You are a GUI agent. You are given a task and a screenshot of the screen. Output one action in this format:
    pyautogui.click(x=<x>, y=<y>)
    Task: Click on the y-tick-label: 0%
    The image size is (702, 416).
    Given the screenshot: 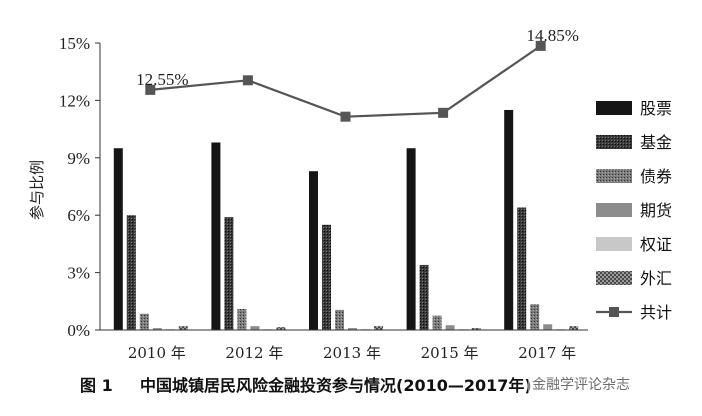 What is the action you would take?
    pyautogui.click(x=78, y=330)
    